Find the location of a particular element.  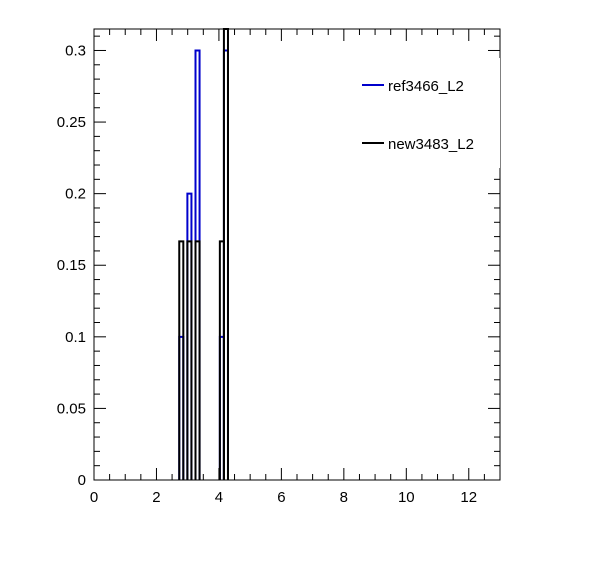

legend-box is located at coordinates (429, 113).